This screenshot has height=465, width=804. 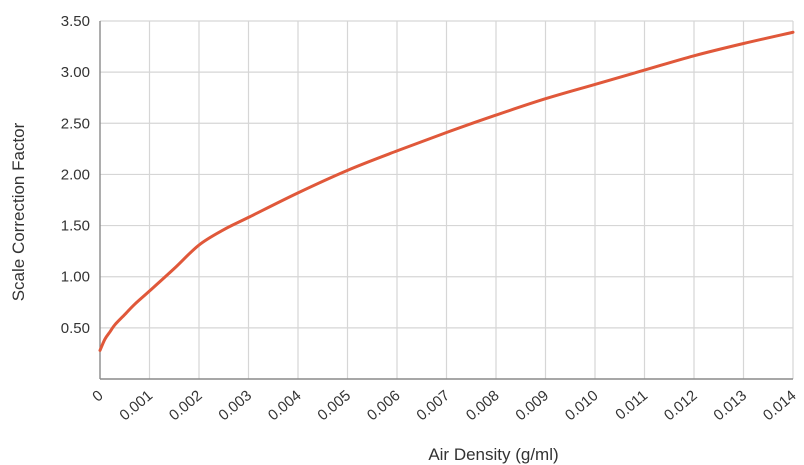 I want to click on x-tick-label: 0, so click(x=97, y=396).